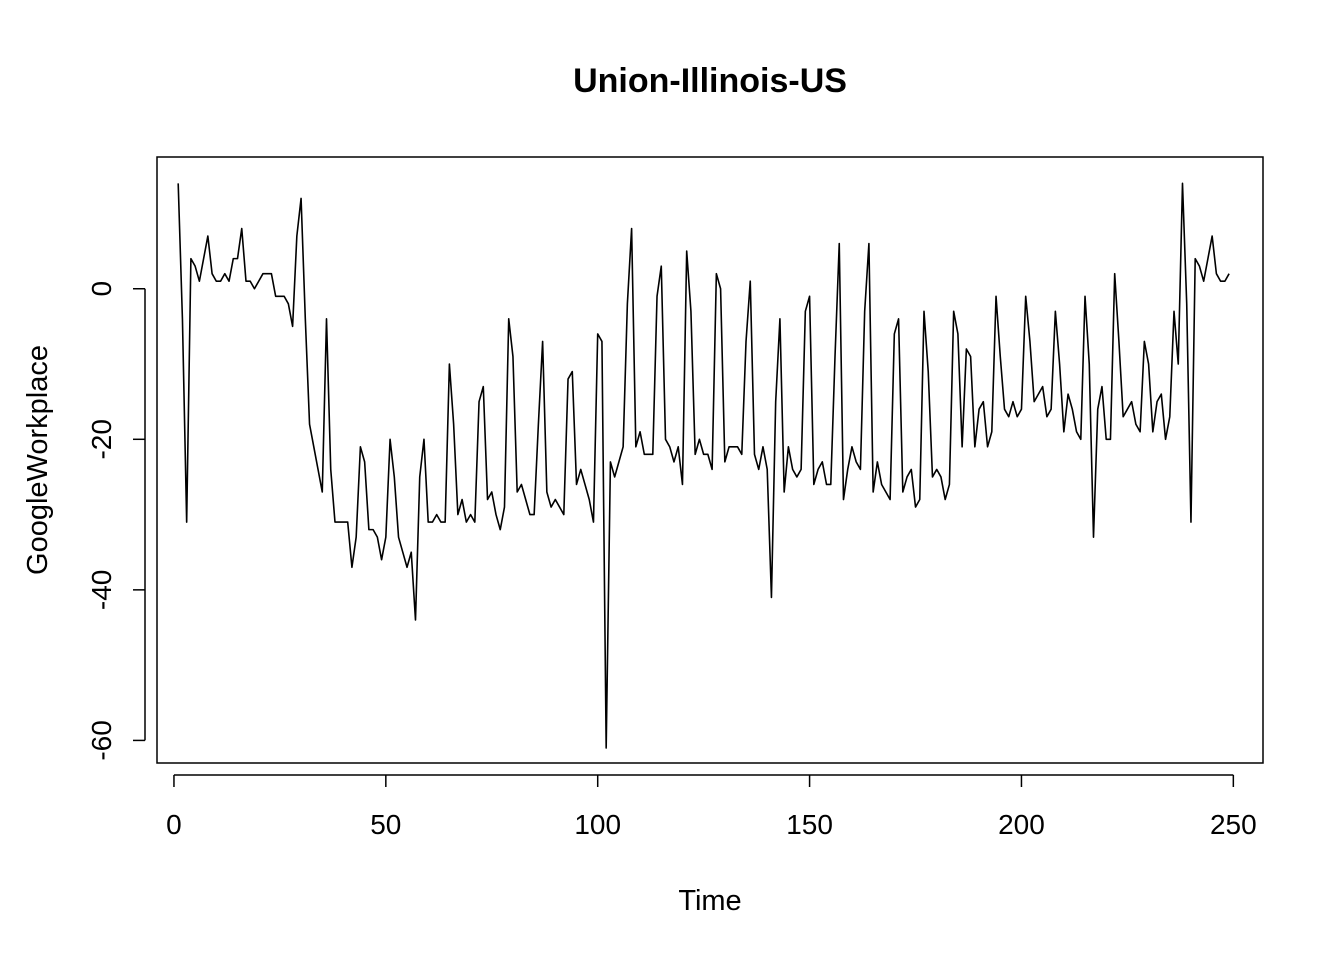 The width and height of the screenshot is (1344, 960). What do you see at coordinates (597, 824) in the screenshot?
I see `x-tick-label: 100` at bounding box center [597, 824].